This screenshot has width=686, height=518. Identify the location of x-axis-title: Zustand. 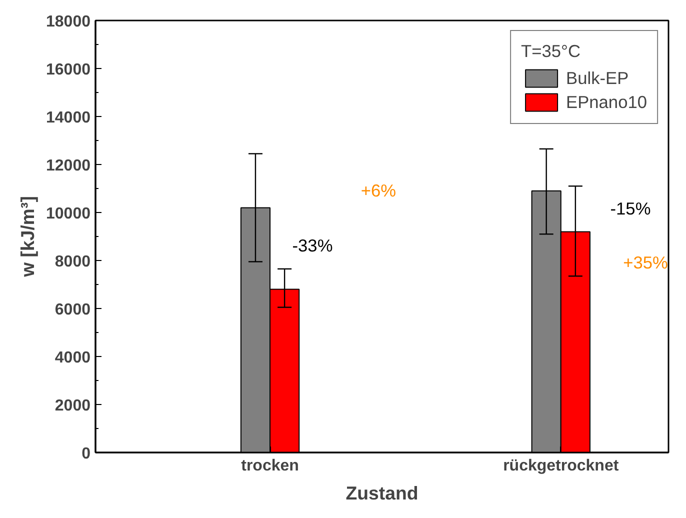
(382, 493).